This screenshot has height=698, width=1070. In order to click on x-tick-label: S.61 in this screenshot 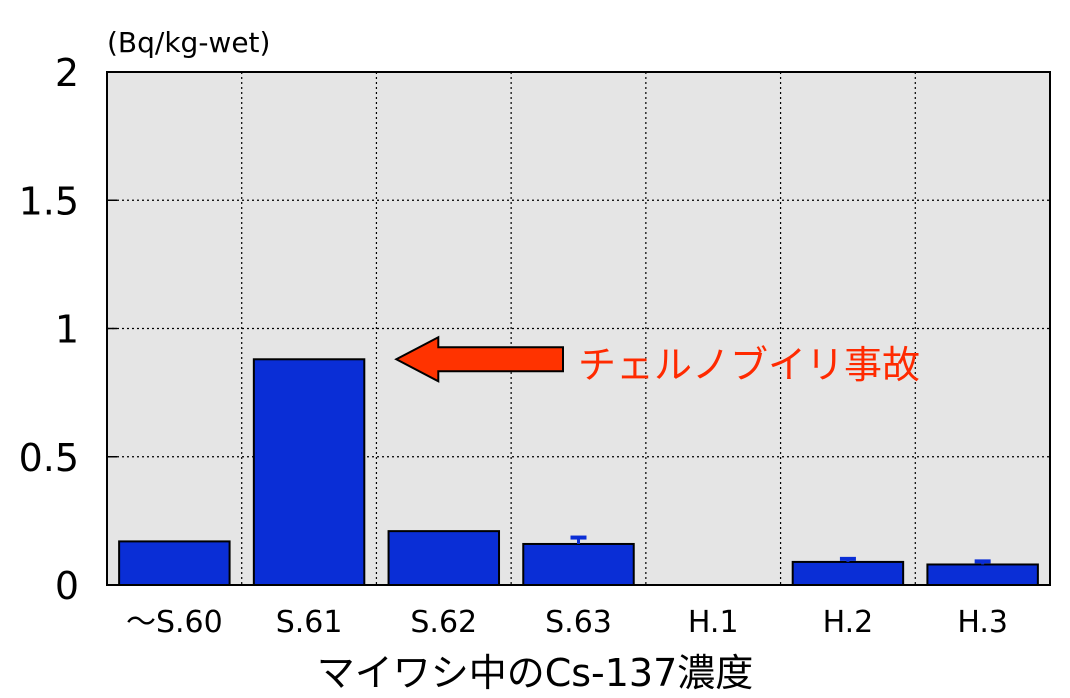, I will do `click(309, 622)`.